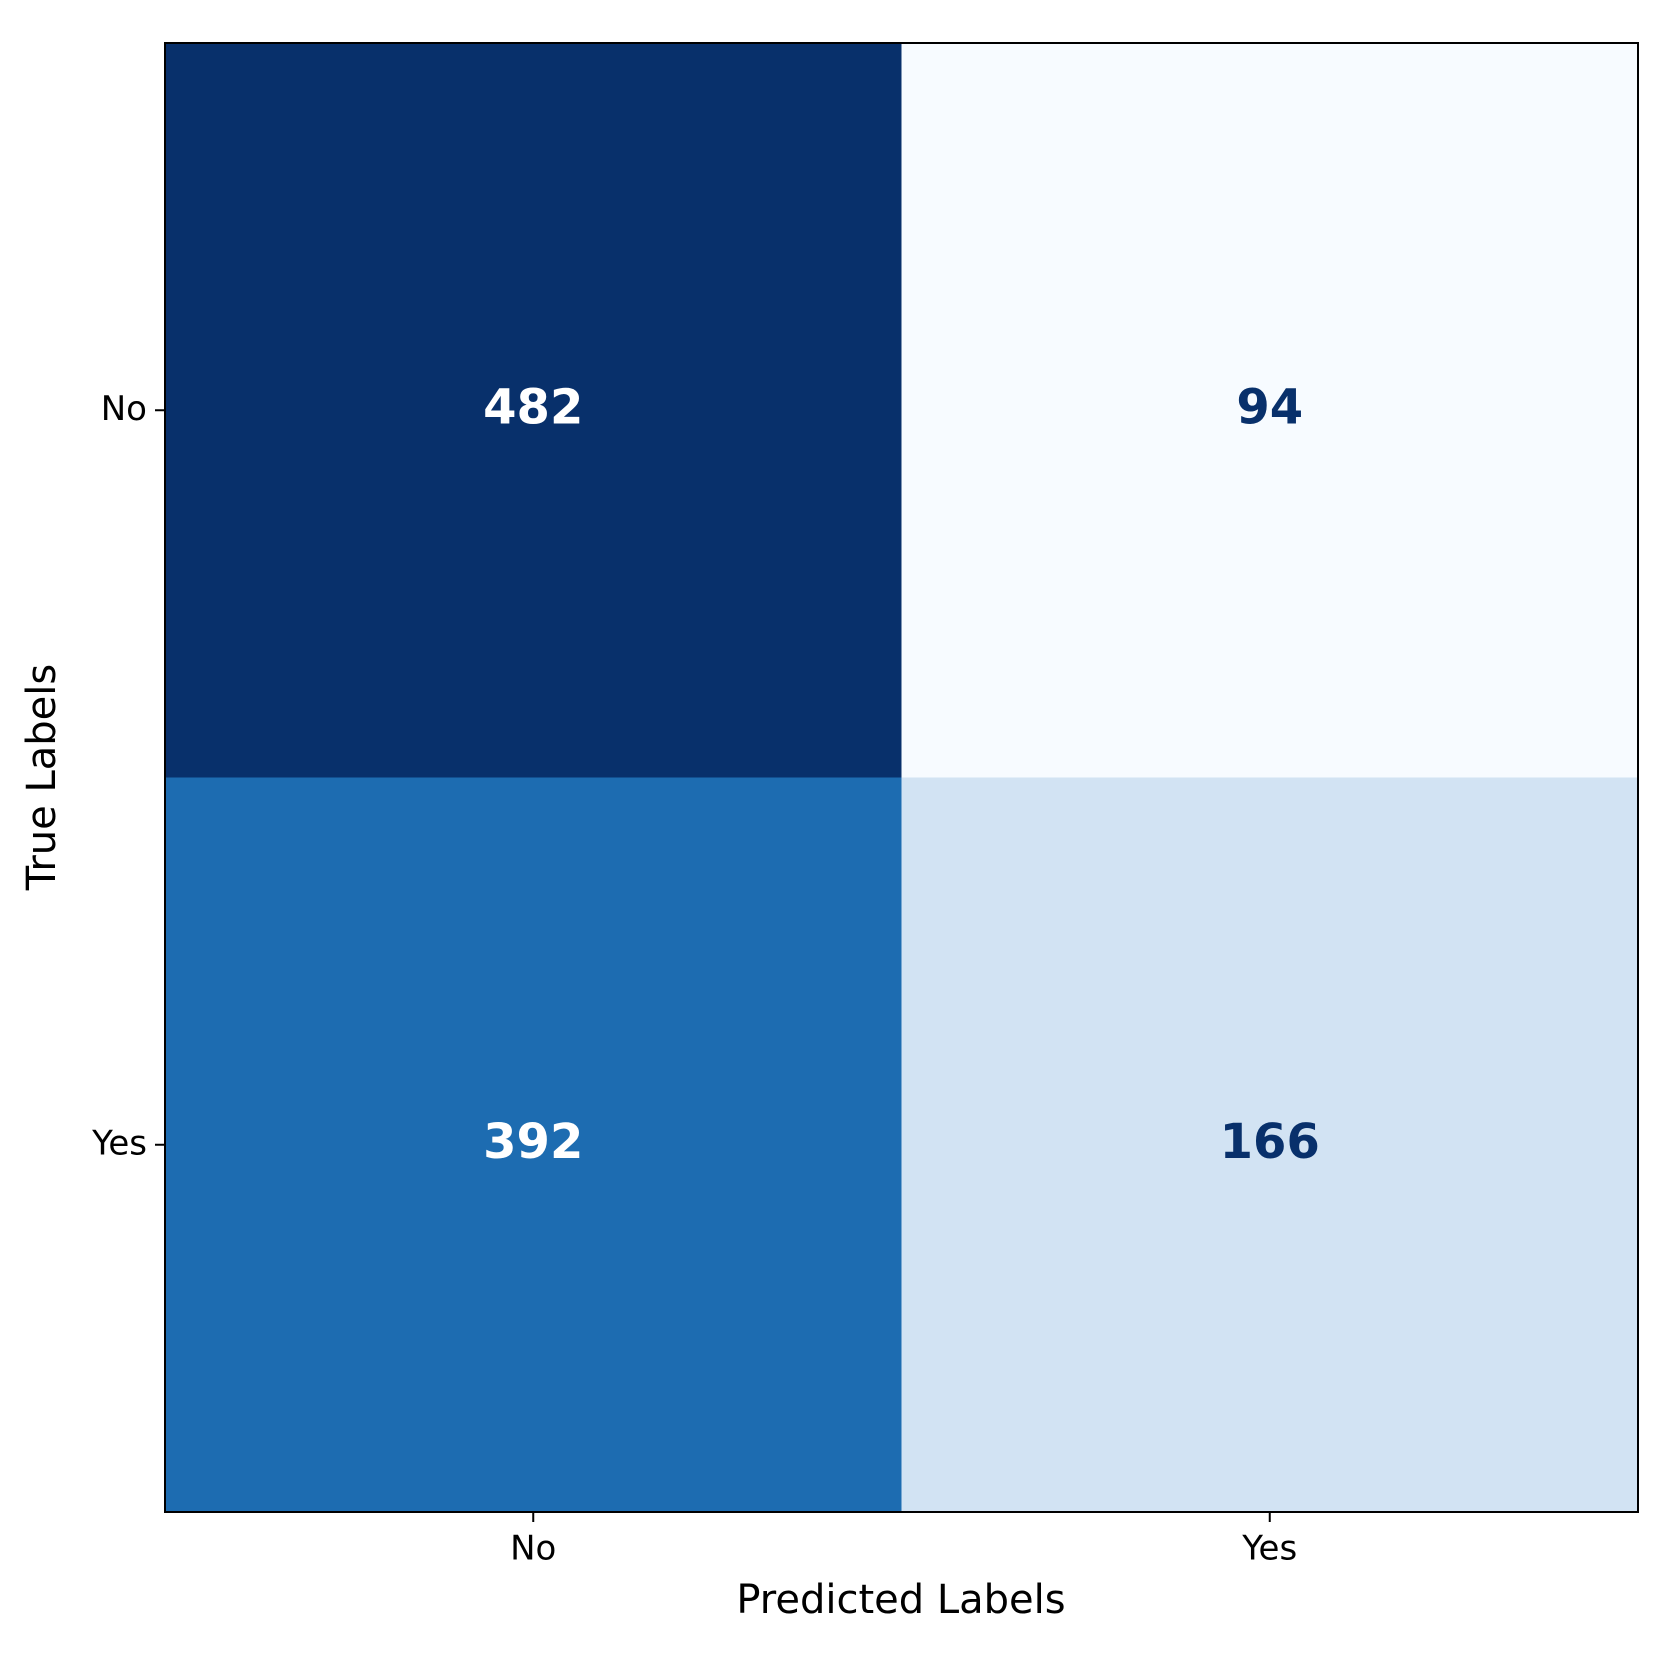  I want to click on y-tick-label: No, so click(124, 409).